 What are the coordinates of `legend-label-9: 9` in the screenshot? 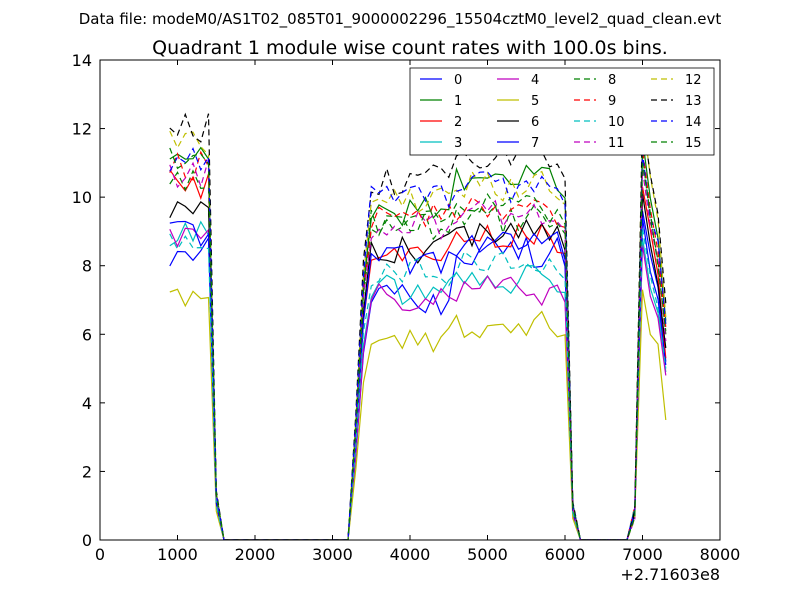 It's located at (612, 101).